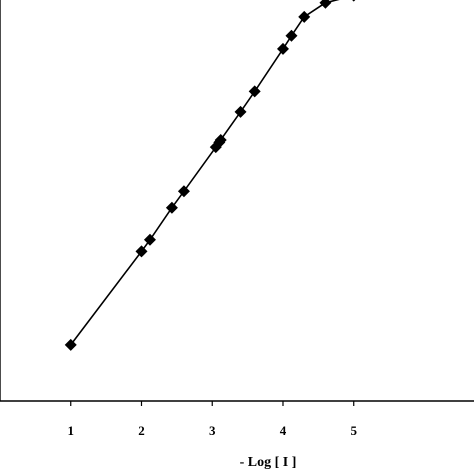 The image size is (474, 474). What do you see at coordinates (212, 419) in the screenshot?
I see `x-ticks: 1 2 3 4 5` at bounding box center [212, 419].